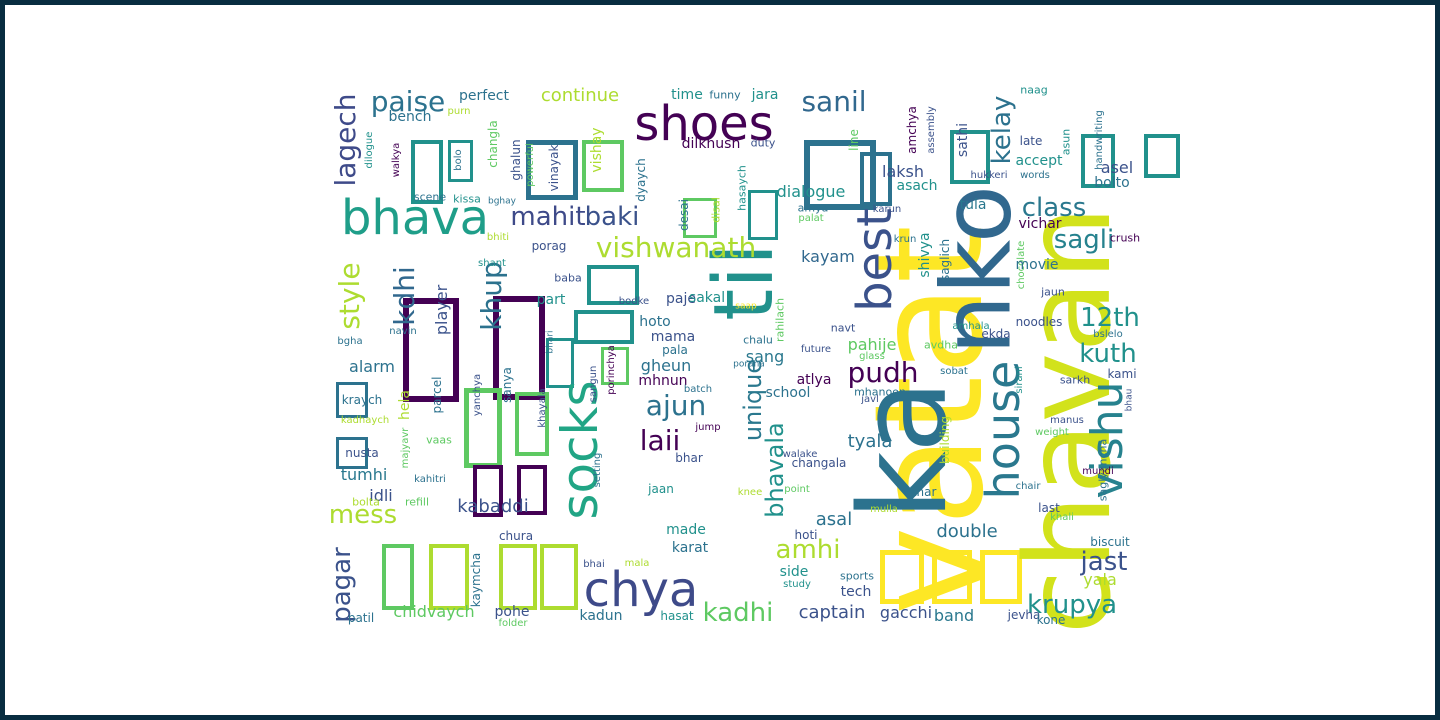  What do you see at coordinates (361, 618) in the screenshot?
I see `cloud-word: patil` at bounding box center [361, 618].